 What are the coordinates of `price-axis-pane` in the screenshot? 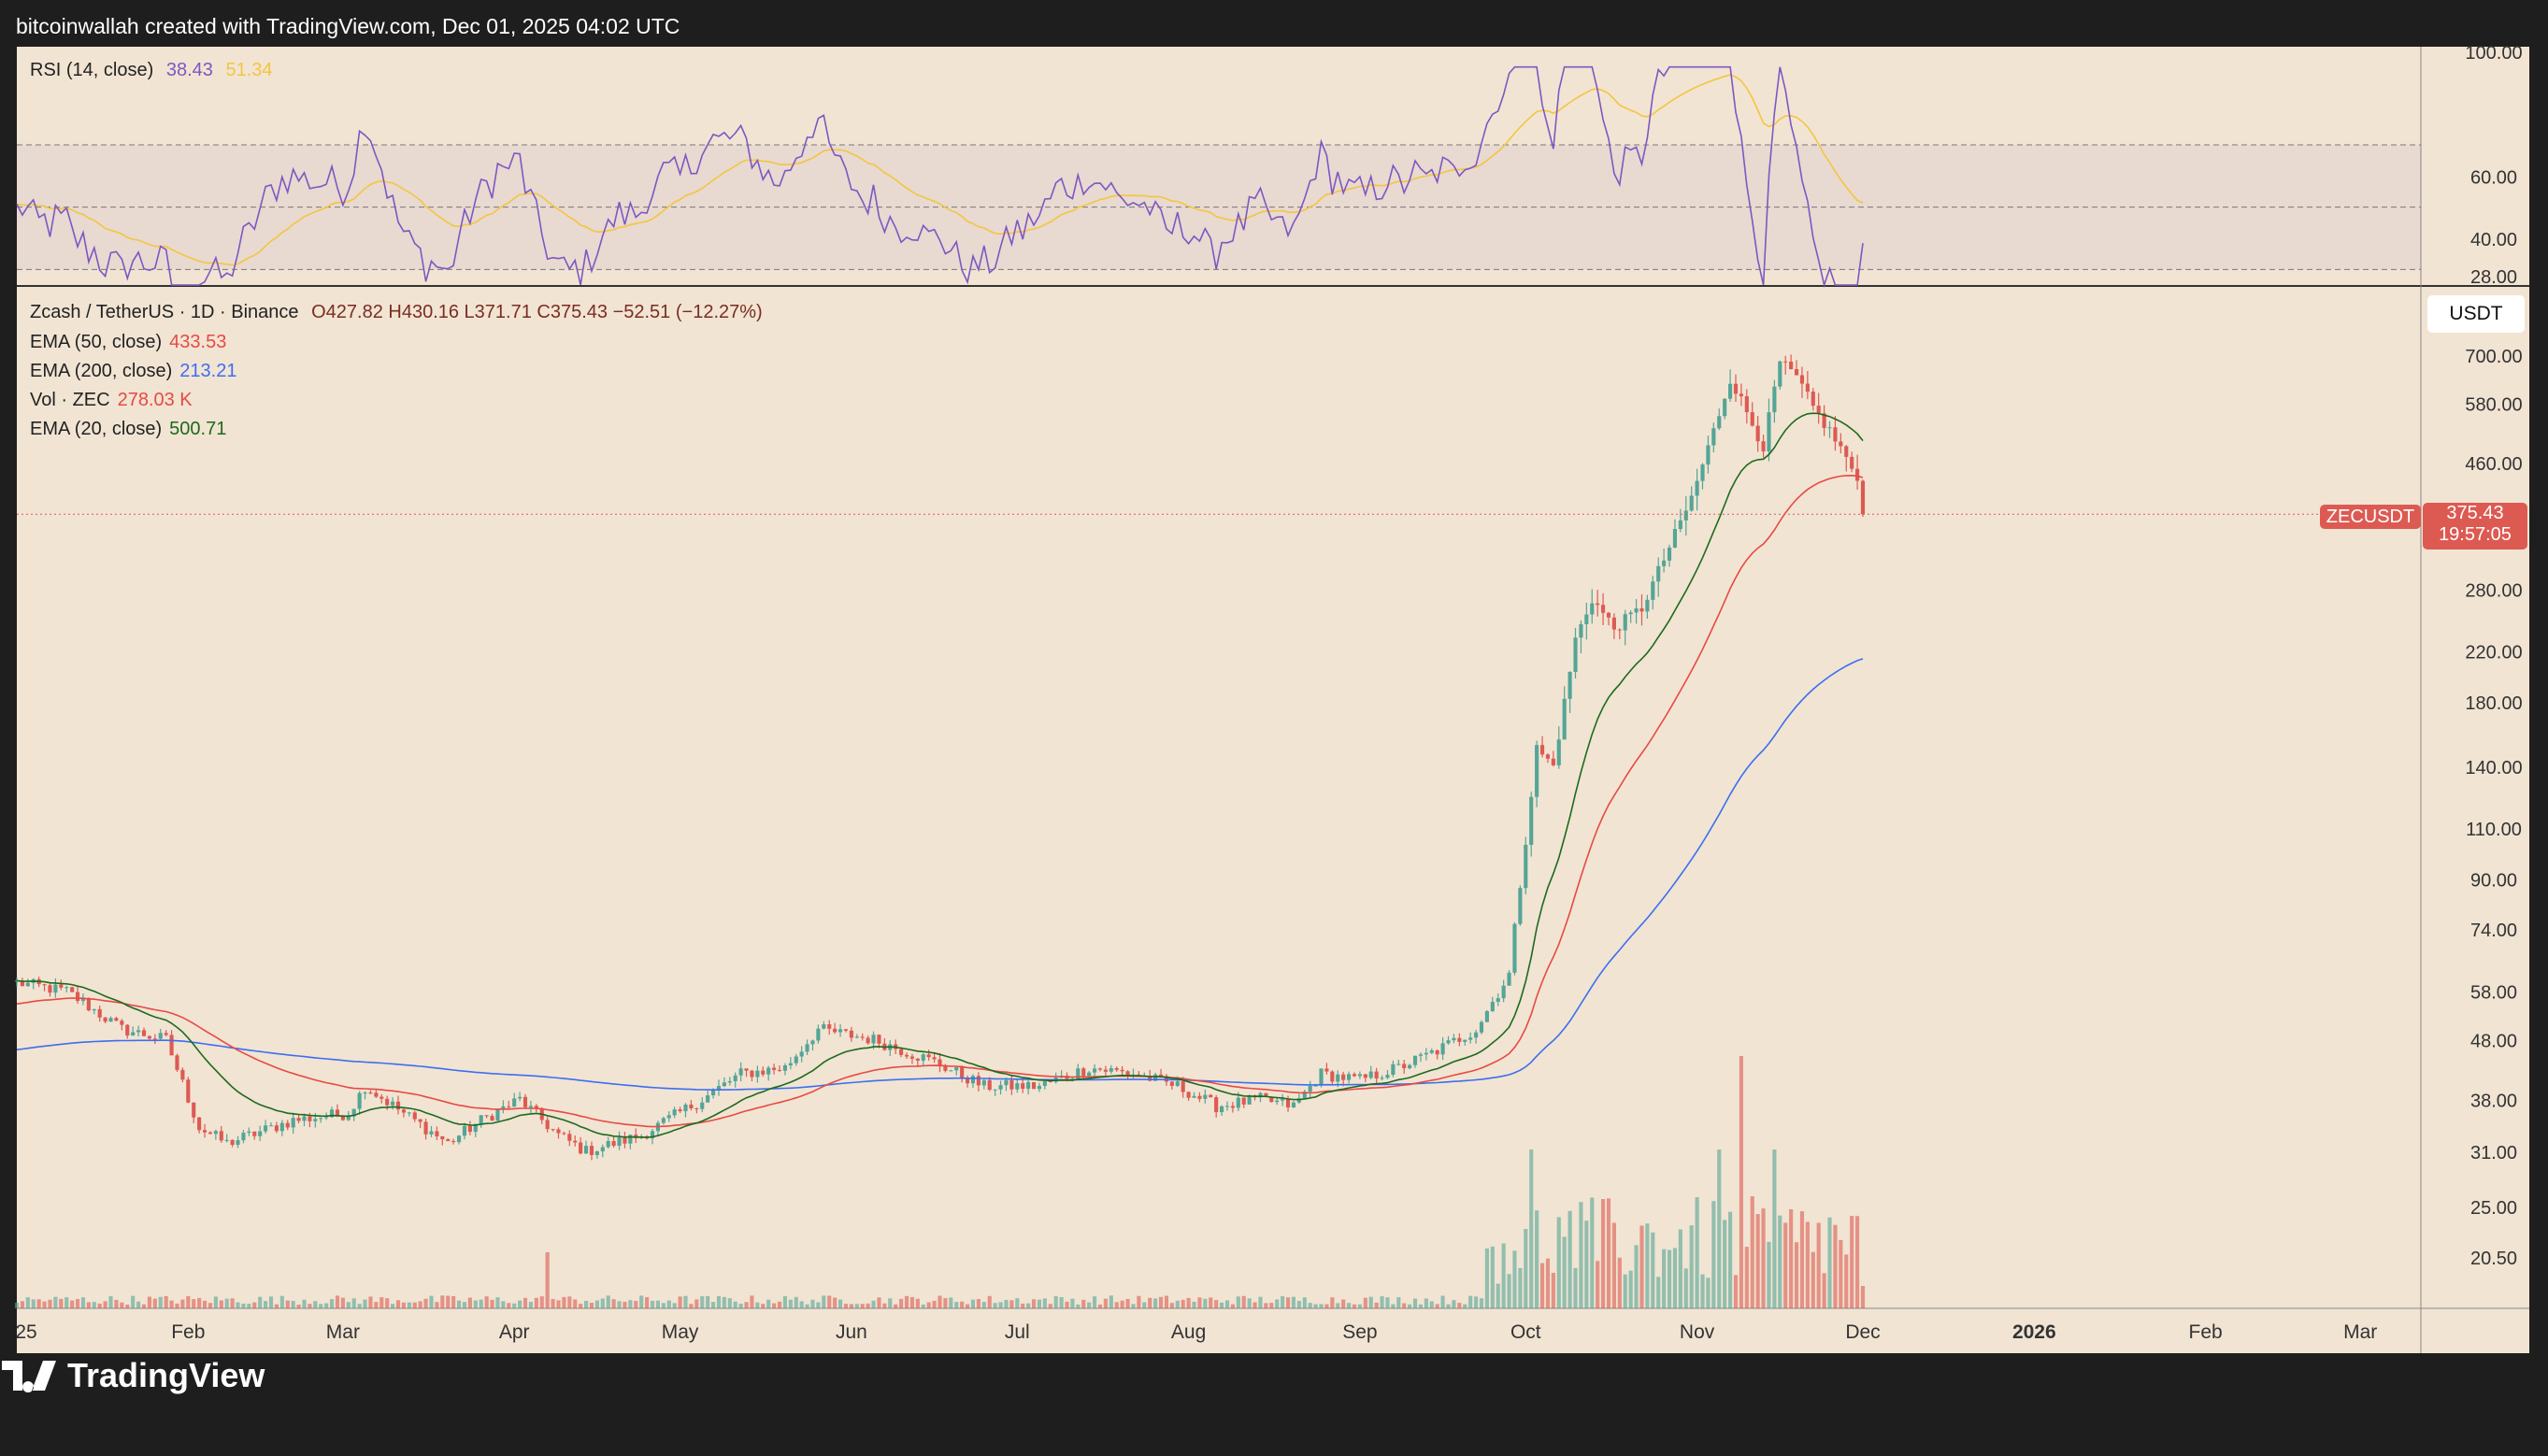 It's located at (2475, 677).